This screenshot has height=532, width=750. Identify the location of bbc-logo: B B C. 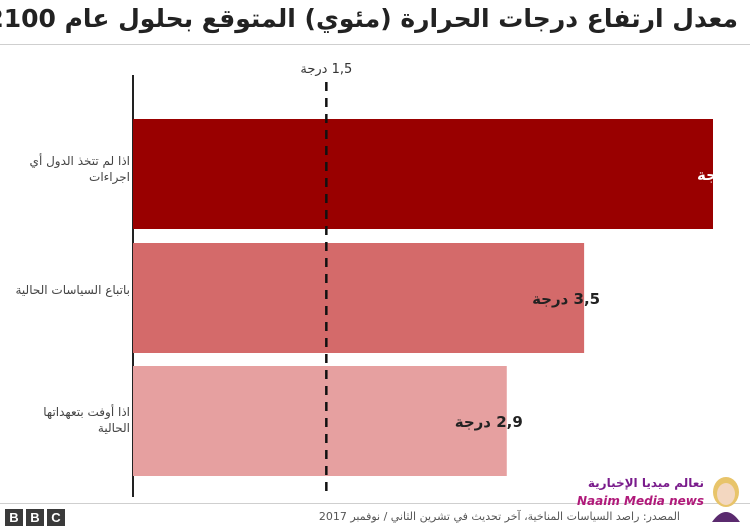
(35, 517).